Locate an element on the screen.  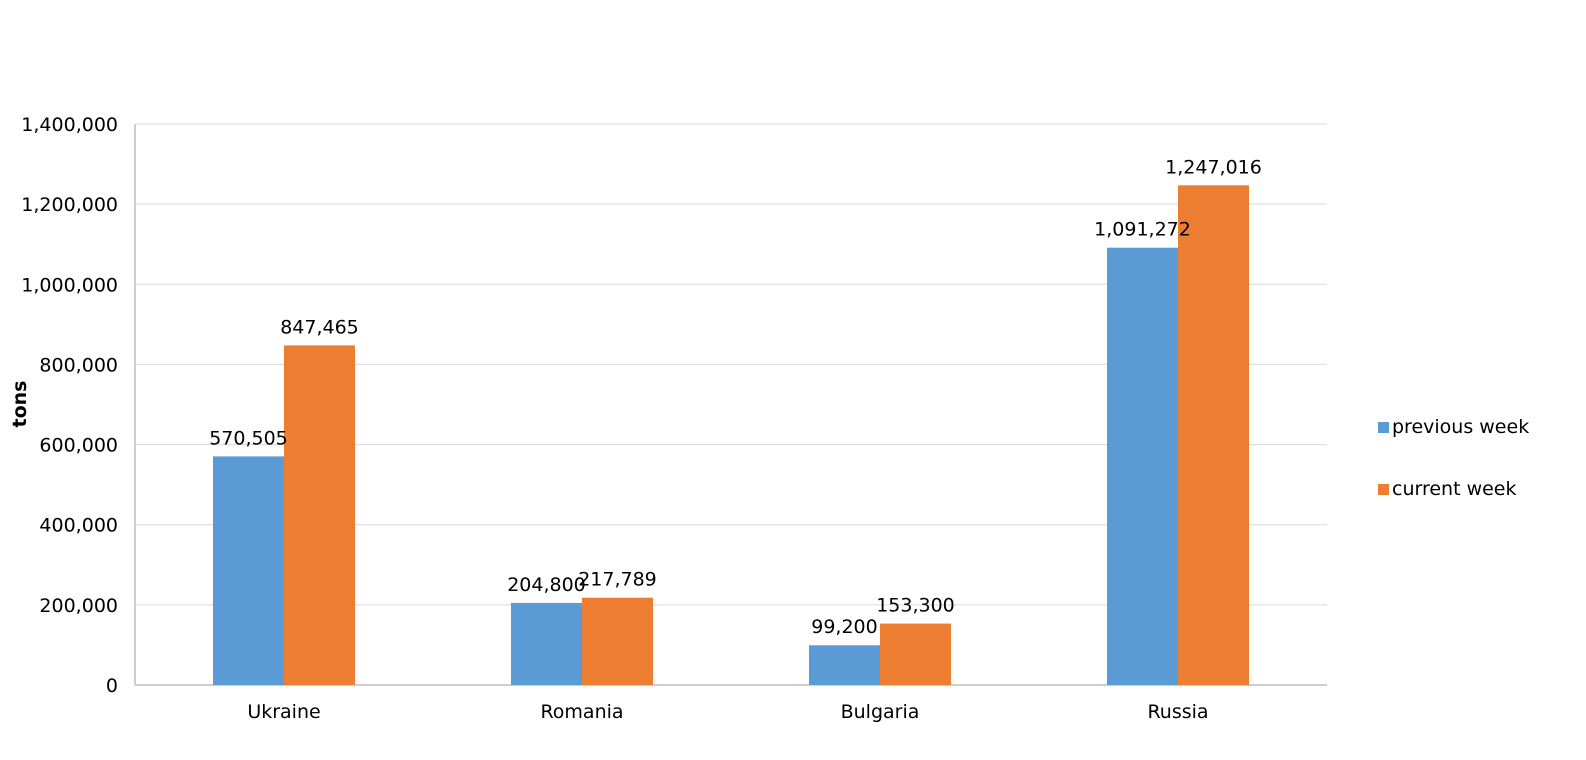
bar-previous-week-romania is located at coordinates (546, 643).